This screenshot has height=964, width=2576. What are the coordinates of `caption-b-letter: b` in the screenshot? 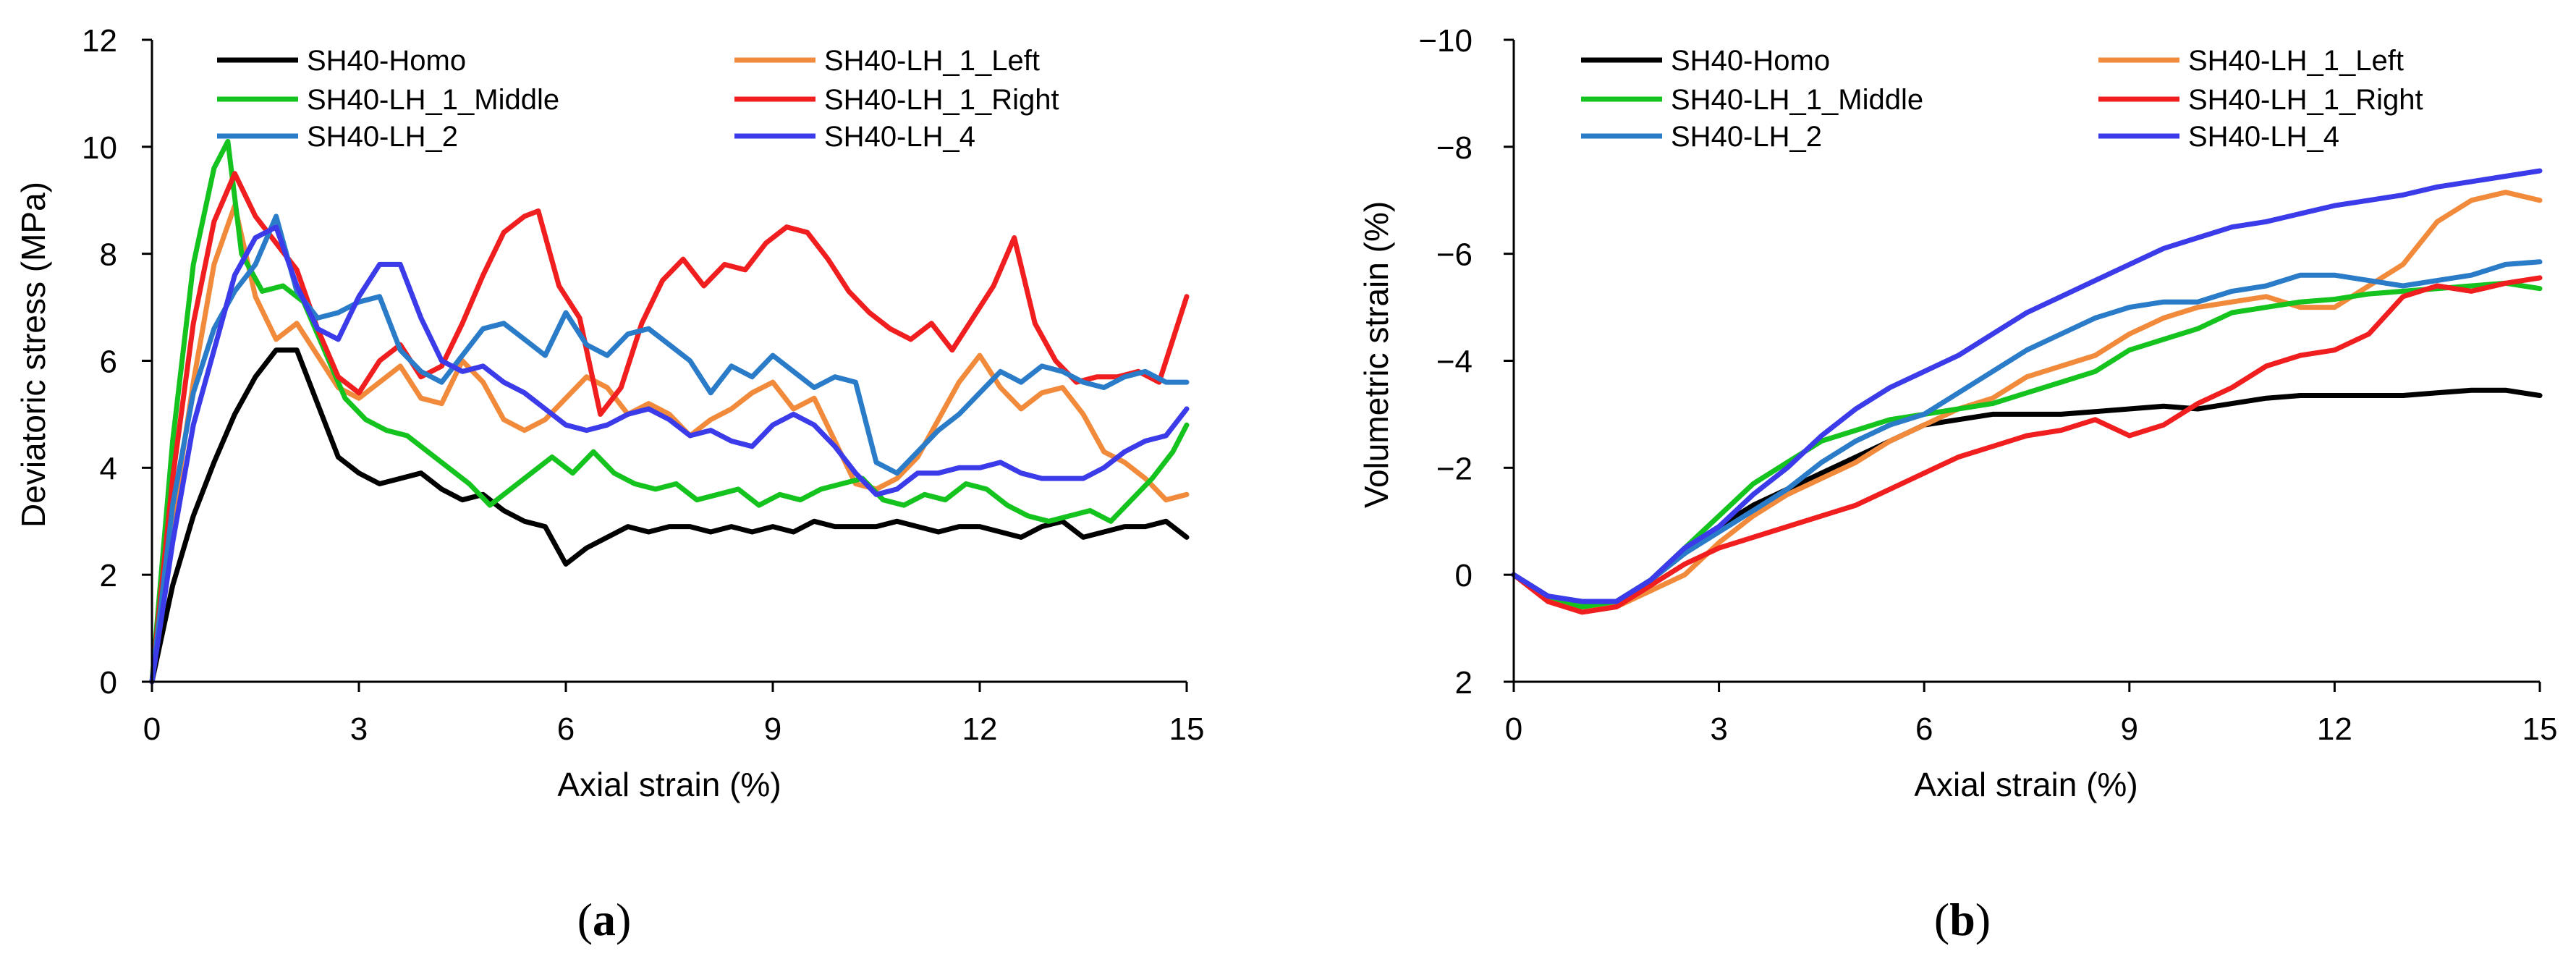 It's located at (1962, 919).